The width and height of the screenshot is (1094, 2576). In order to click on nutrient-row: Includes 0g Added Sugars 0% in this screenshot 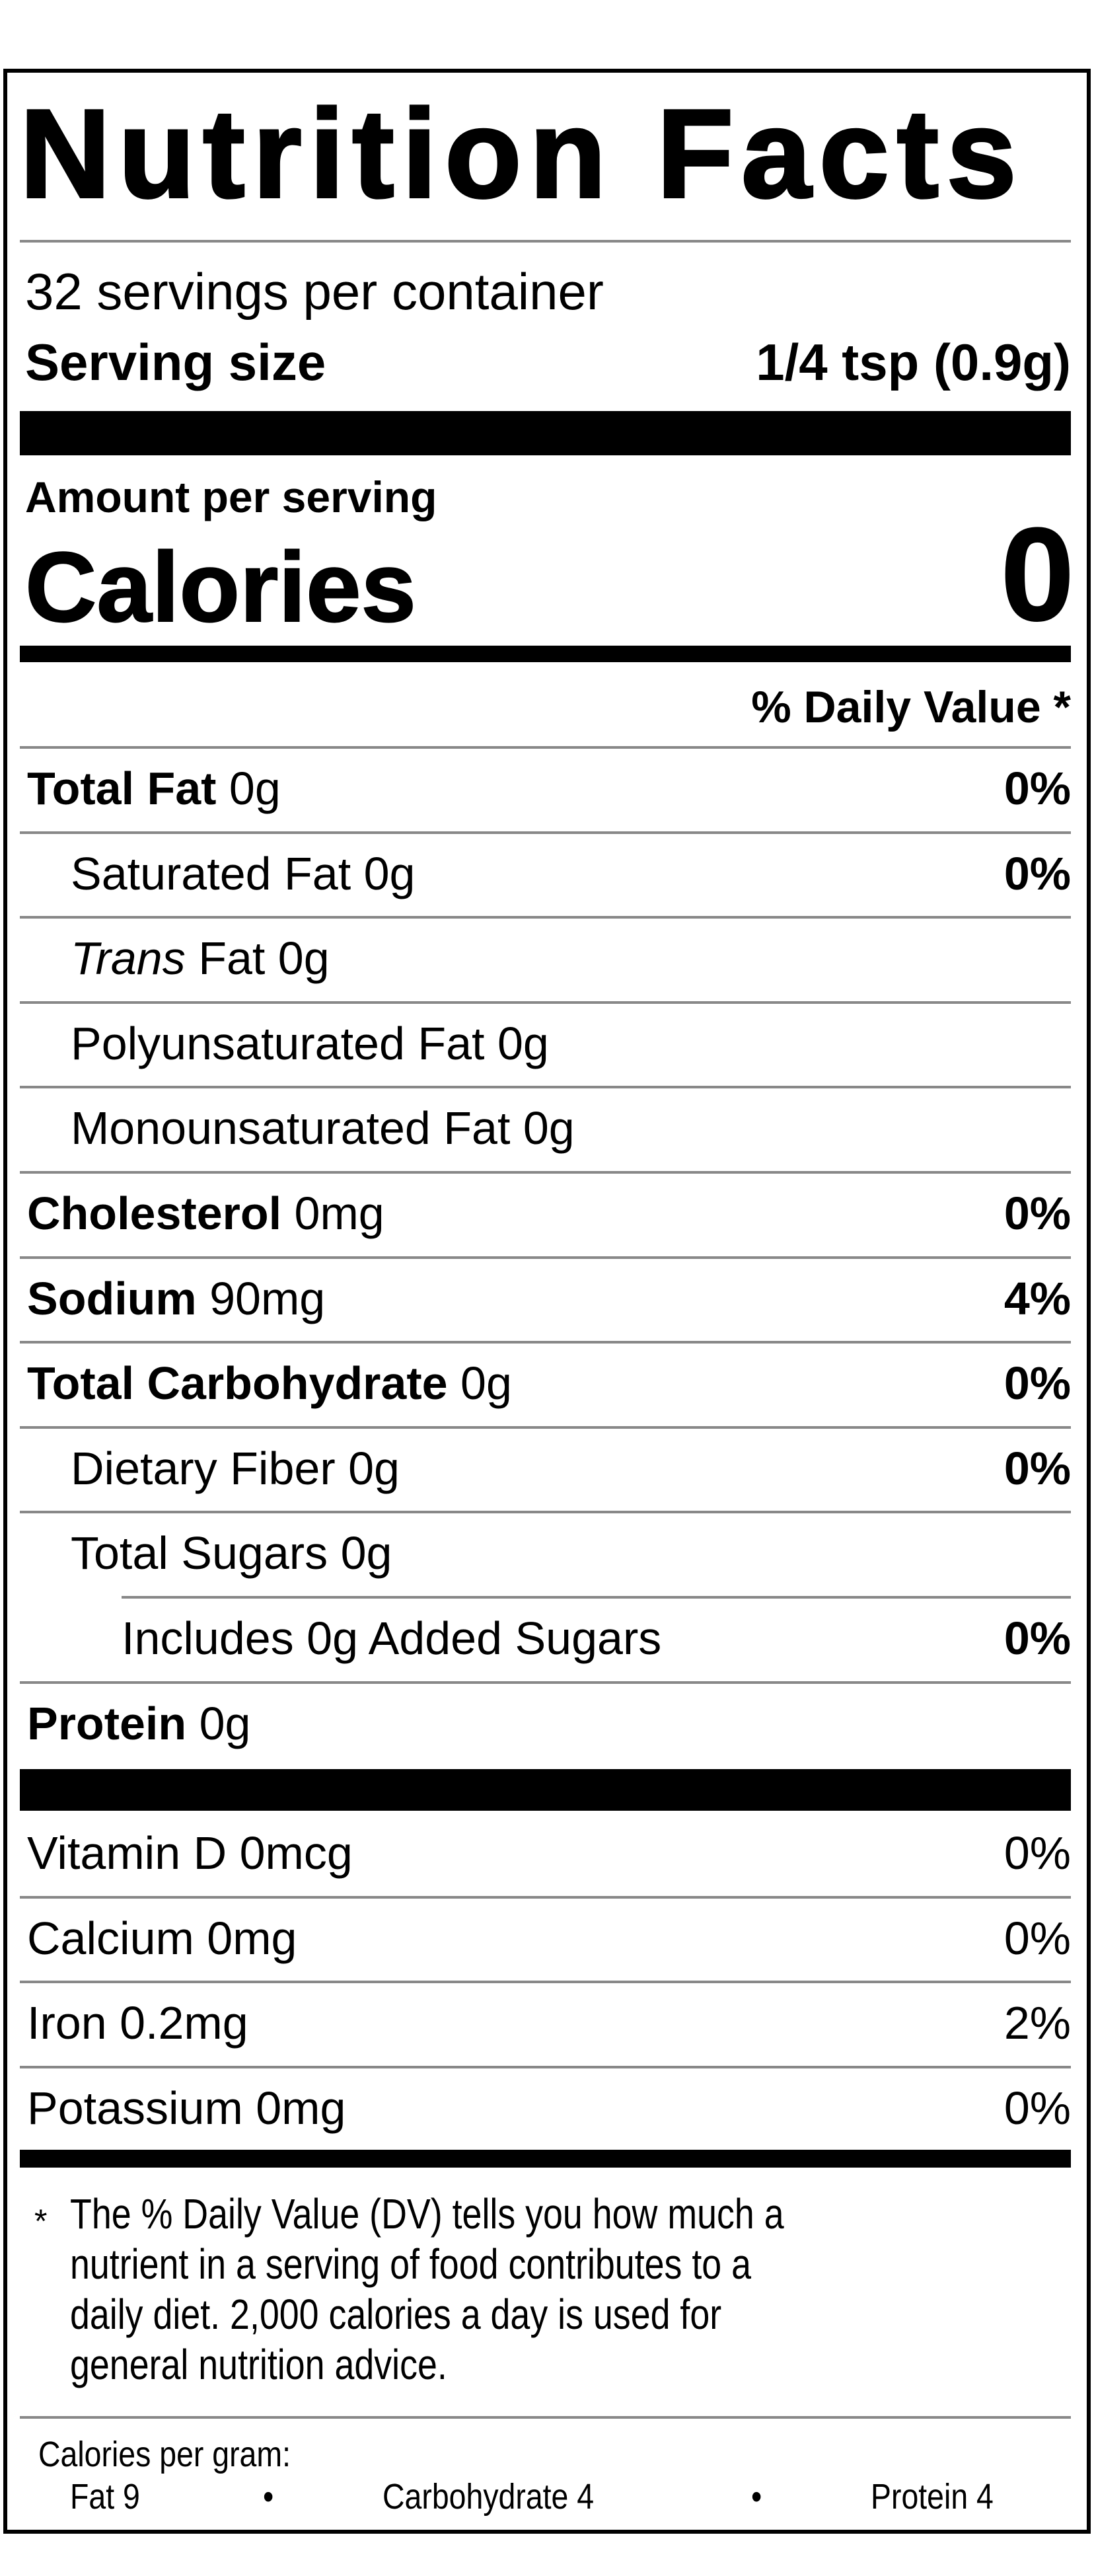, I will do `click(547, 1638)`.